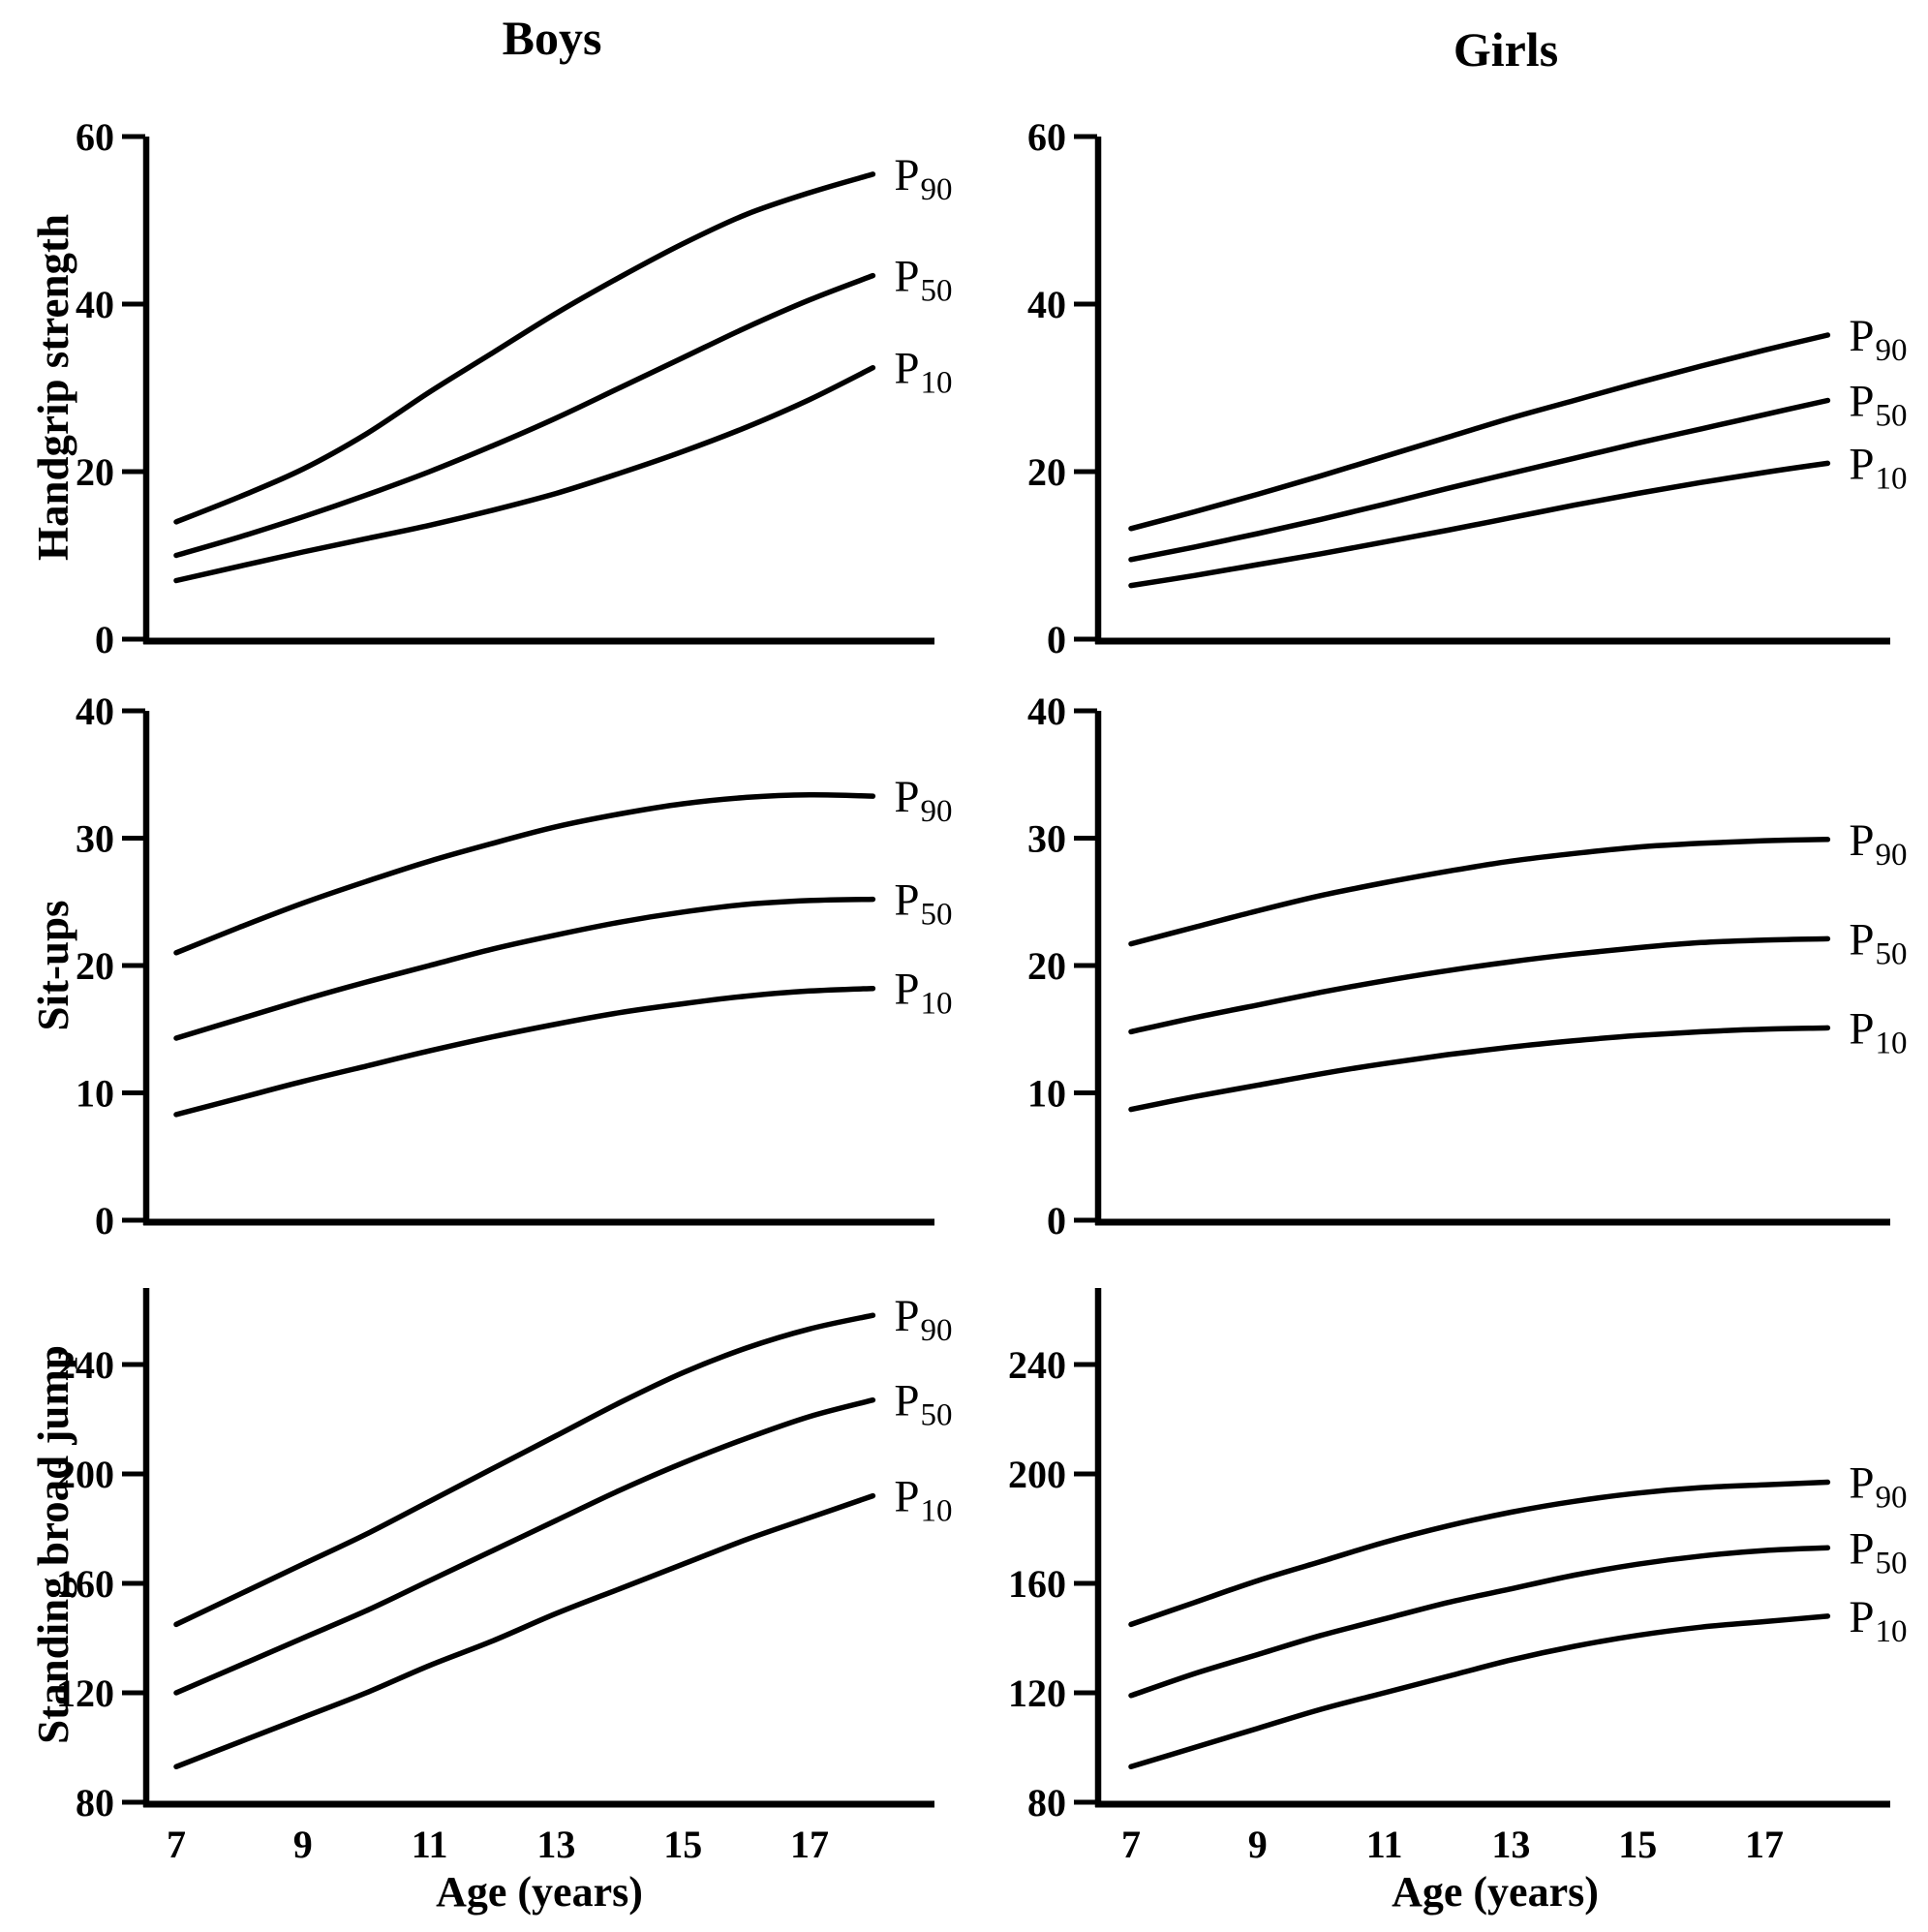  I want to click on boys-standing-broad-jump-P50-label: P50, so click(923, 1404).